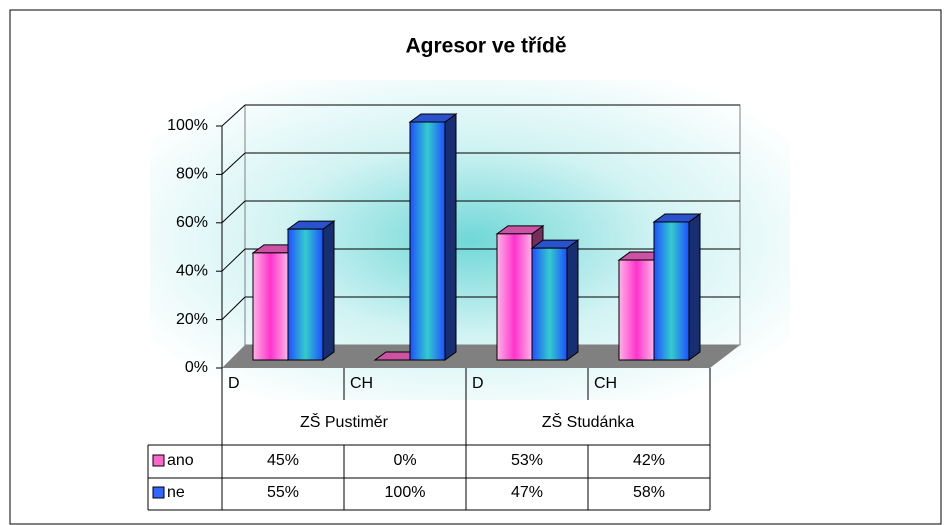 The height and width of the screenshot is (525, 952). I want to click on y-tick-label: 100%, so click(187, 125).